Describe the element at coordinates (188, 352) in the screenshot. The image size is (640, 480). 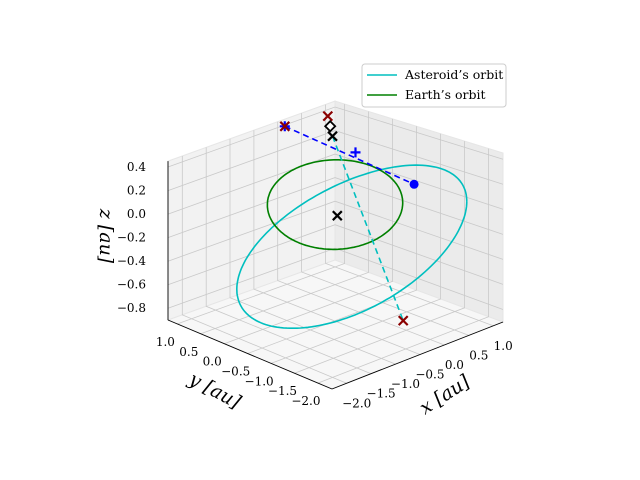
I see `y-tick-label-1: 0.5` at that location.